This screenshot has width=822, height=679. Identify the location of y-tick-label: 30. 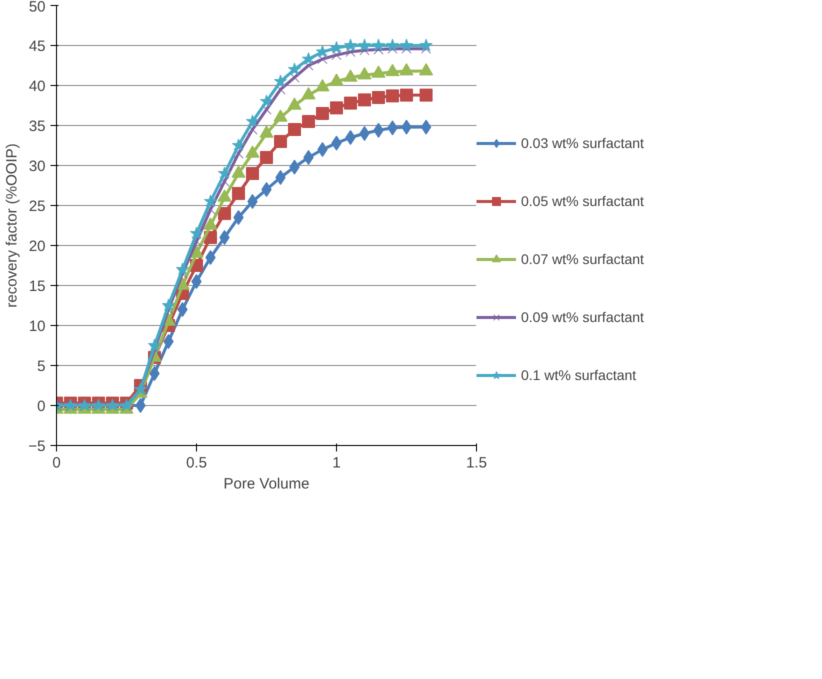
(37, 166).